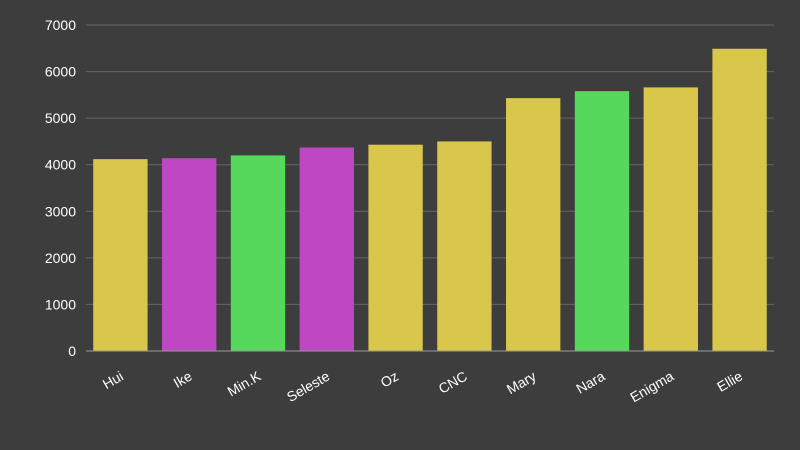 This screenshot has height=450, width=800. I want to click on x-tick-label: Seleste, so click(308, 386).